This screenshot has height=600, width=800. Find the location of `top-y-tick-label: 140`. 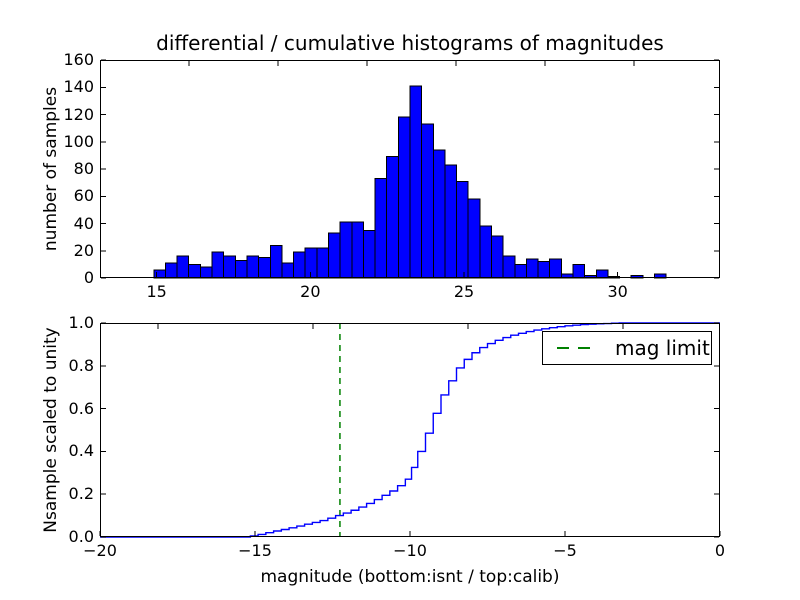

top-y-tick-label: 140 is located at coordinates (78, 87).